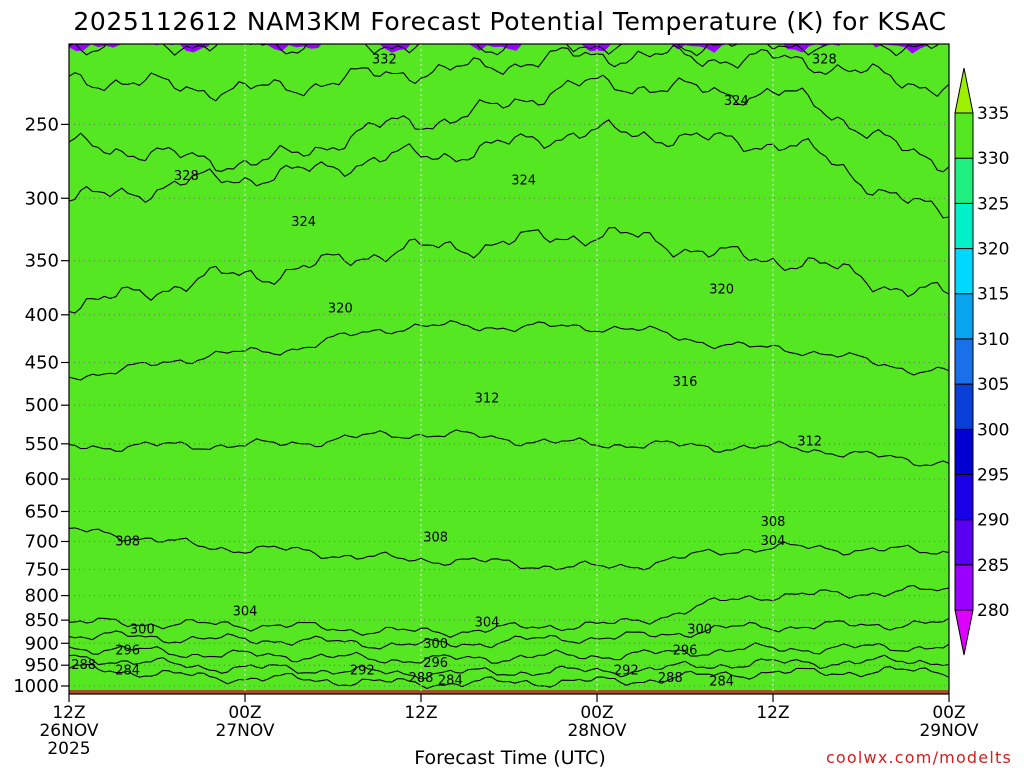  What do you see at coordinates (993, 475) in the screenshot?
I see `colorbar-label: 295` at bounding box center [993, 475].